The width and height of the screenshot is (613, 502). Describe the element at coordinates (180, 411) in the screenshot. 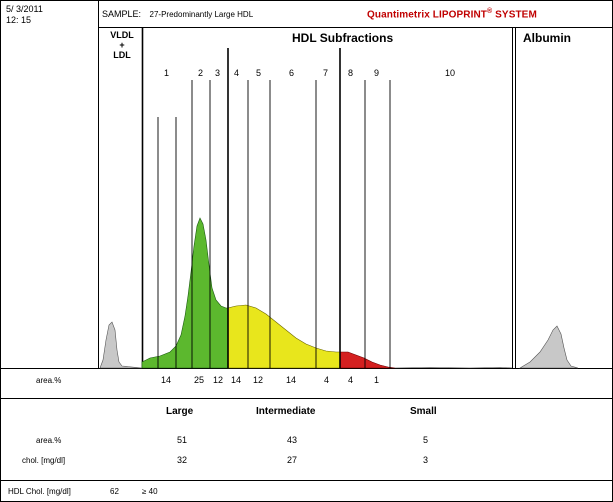

I see `group-large-header: Large` at that location.